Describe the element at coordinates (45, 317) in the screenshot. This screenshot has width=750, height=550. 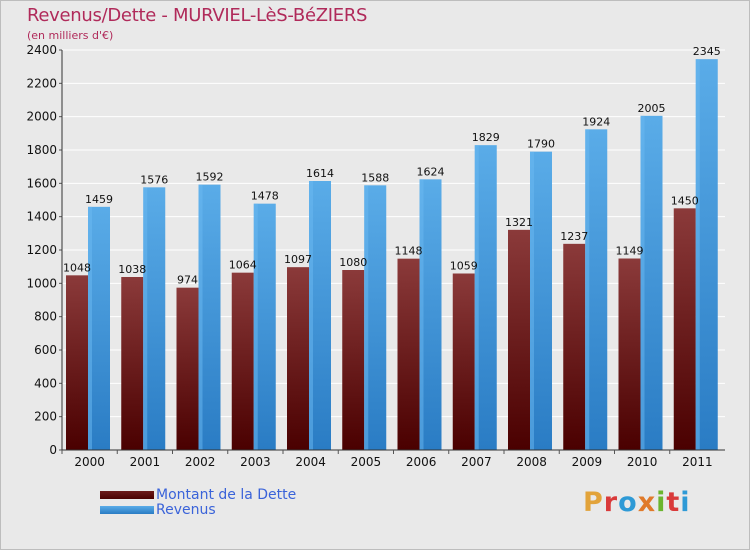
I see `y-tick-label: 800` at that location.